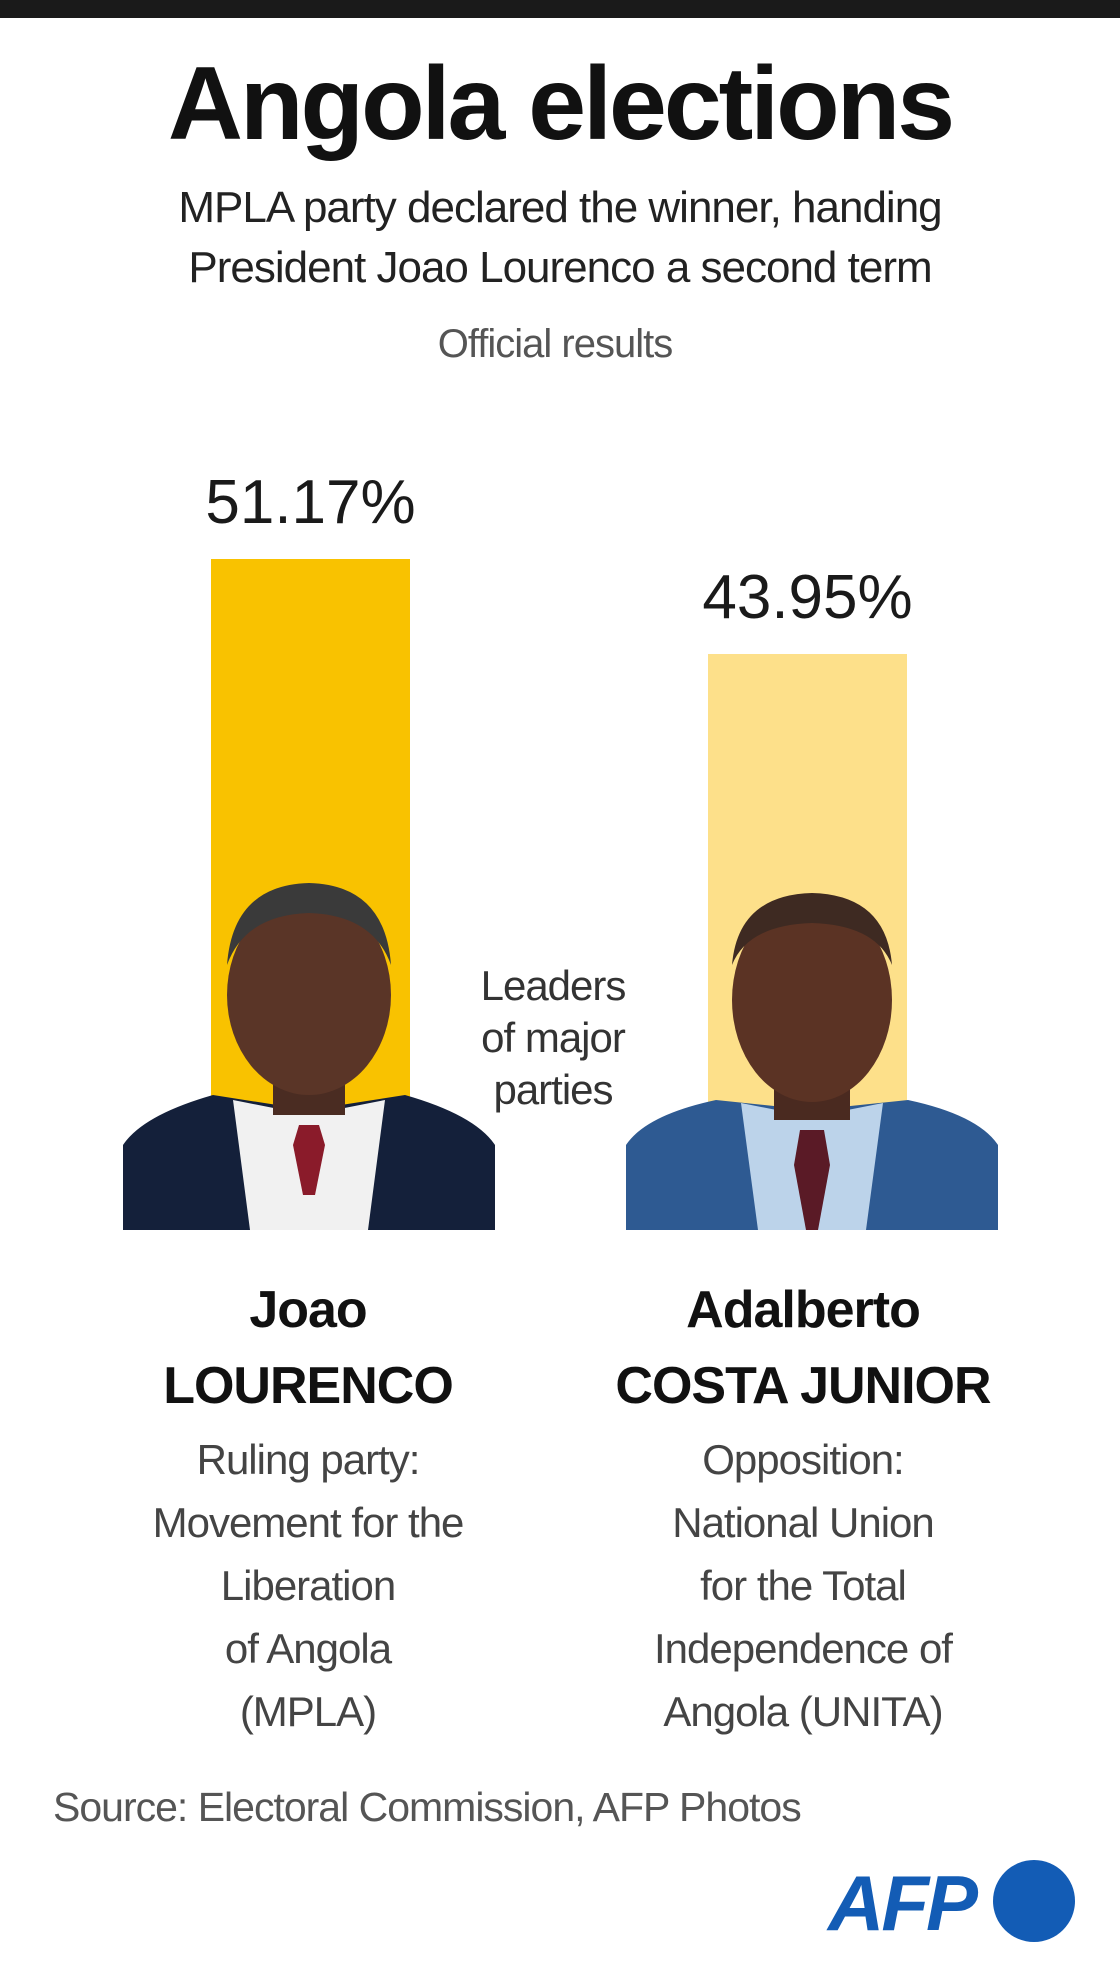 This screenshot has width=1120, height=1973. I want to click on source-note: Source: Electoral Commission, AFP Photos, so click(427, 1807).